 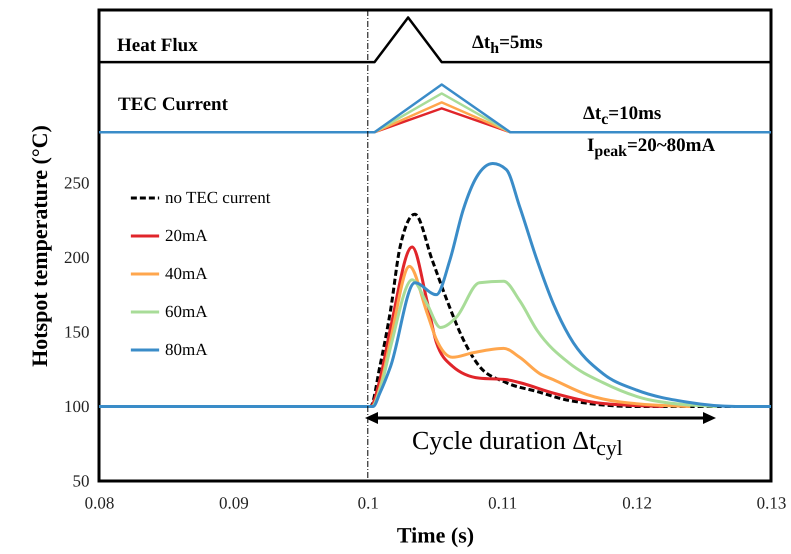 I want to click on legend-label: 80mA, so click(x=186, y=349).